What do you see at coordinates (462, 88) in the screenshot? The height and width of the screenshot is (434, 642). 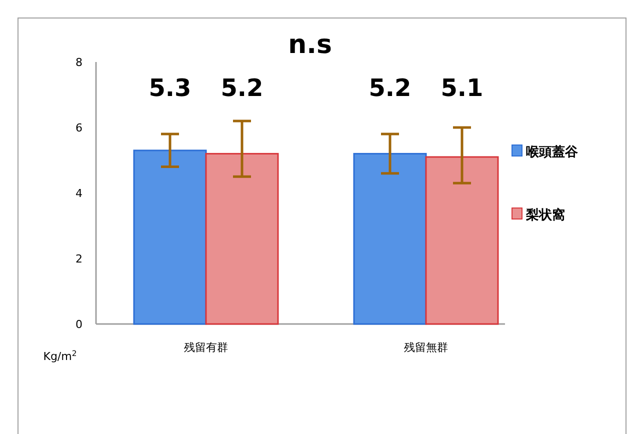 I see `data-label: 5.1` at bounding box center [462, 88].